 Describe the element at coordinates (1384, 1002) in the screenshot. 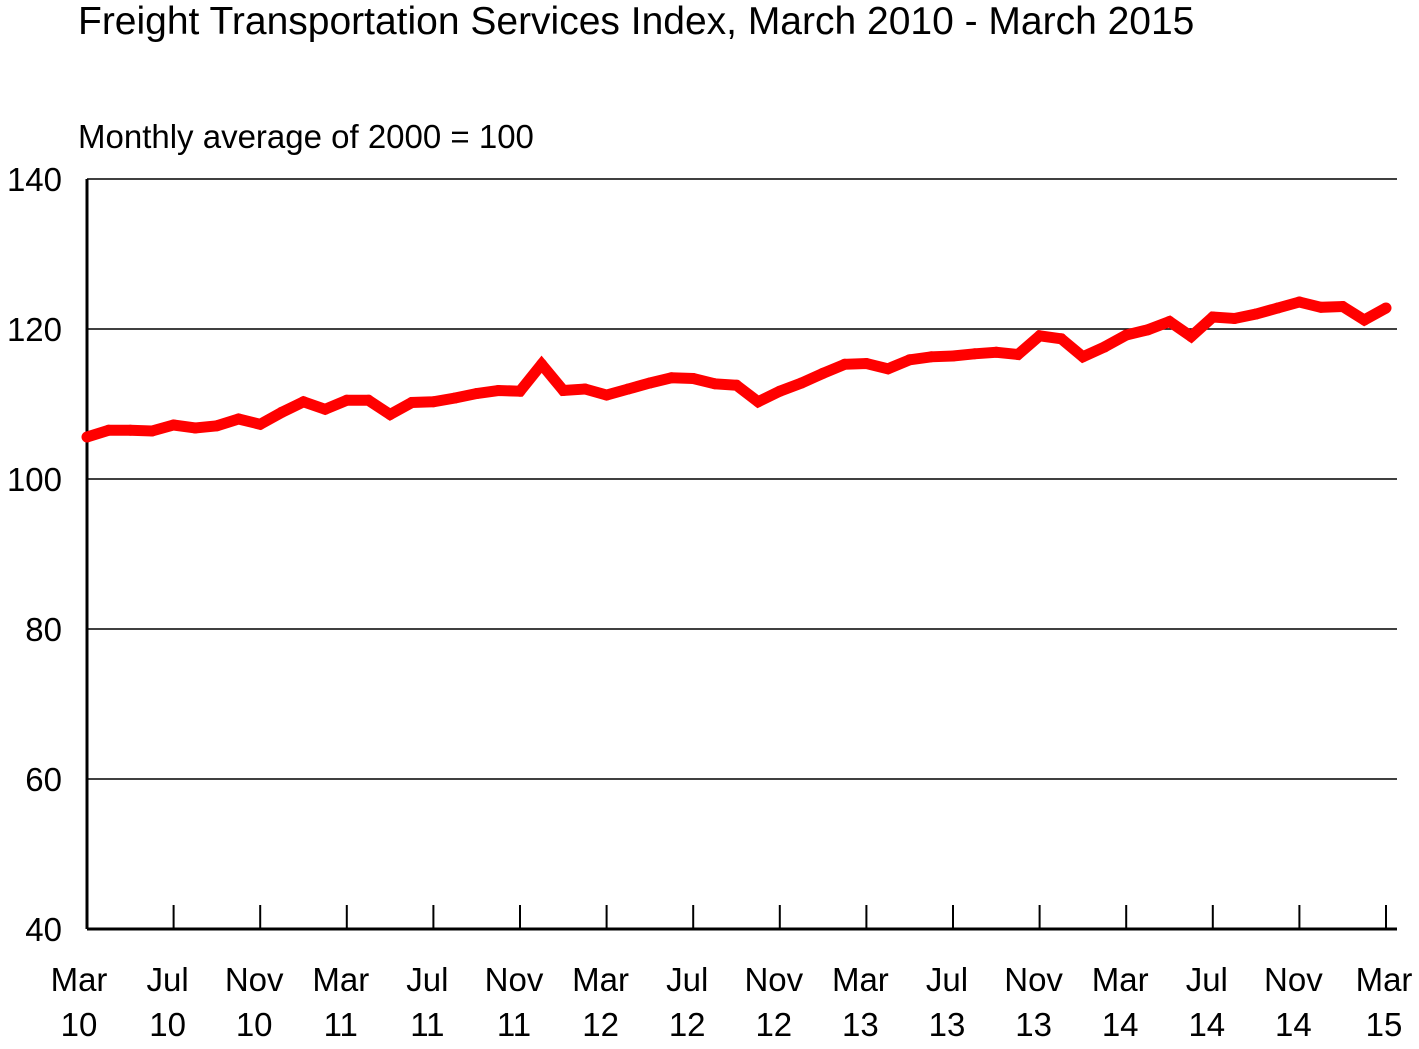

I see `x-tick-label-mar-15: Mar 15` at that location.